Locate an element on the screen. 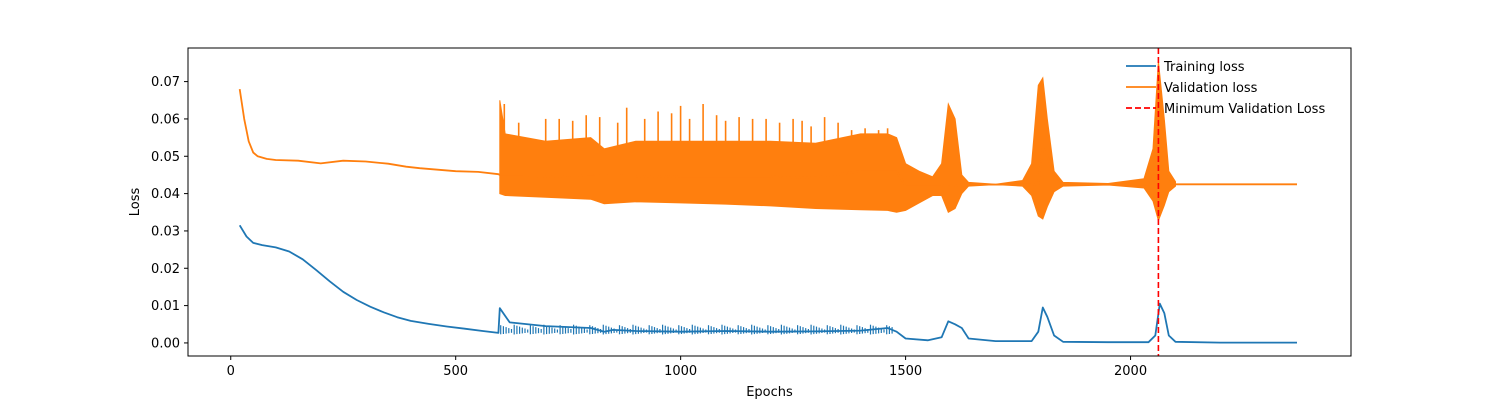  y-tick-label: 0.00 is located at coordinates (165, 343).